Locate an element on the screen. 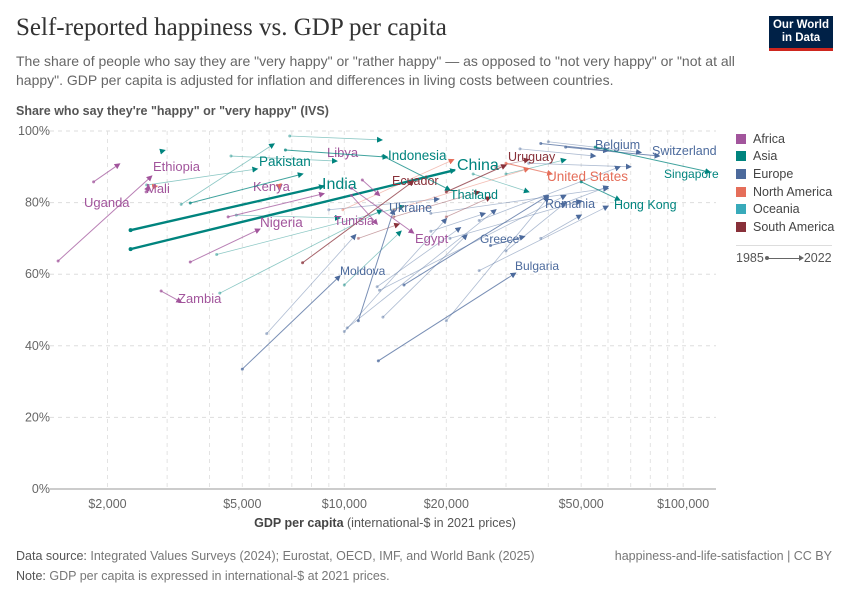  logo-line-1: Our World is located at coordinates (800, 25).